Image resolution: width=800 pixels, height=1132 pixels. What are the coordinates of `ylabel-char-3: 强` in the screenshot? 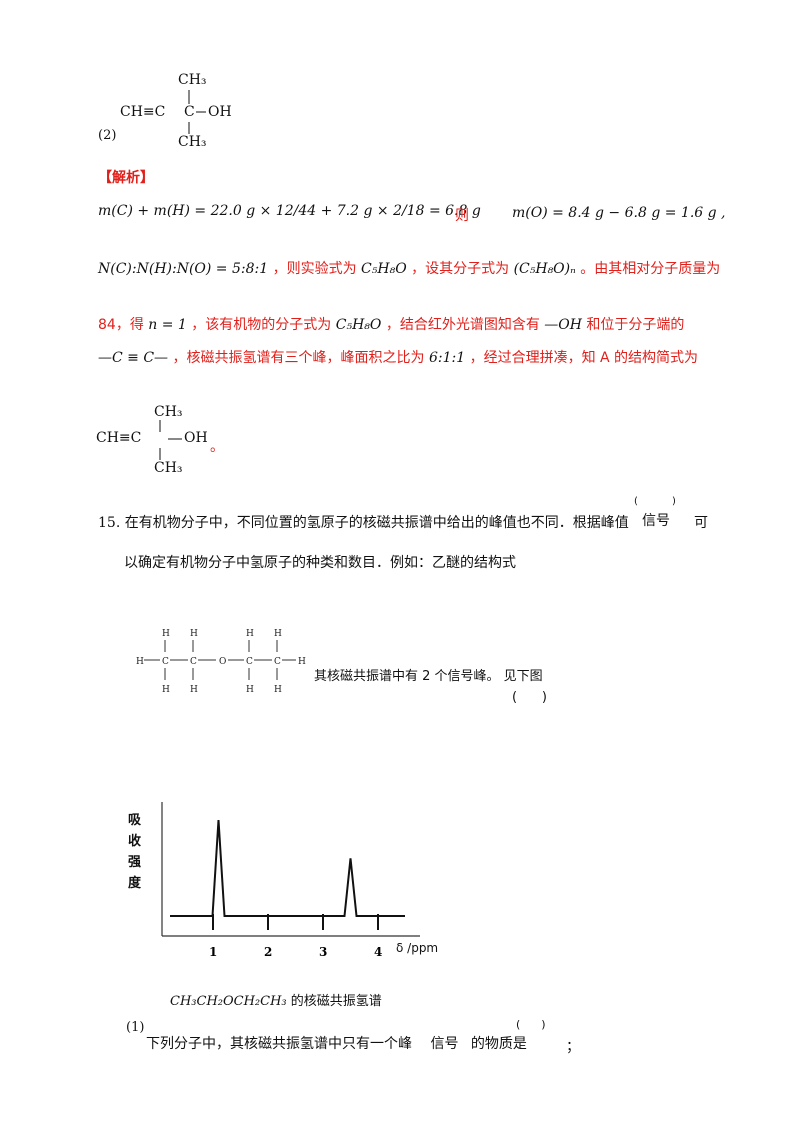 It's located at (135, 862).